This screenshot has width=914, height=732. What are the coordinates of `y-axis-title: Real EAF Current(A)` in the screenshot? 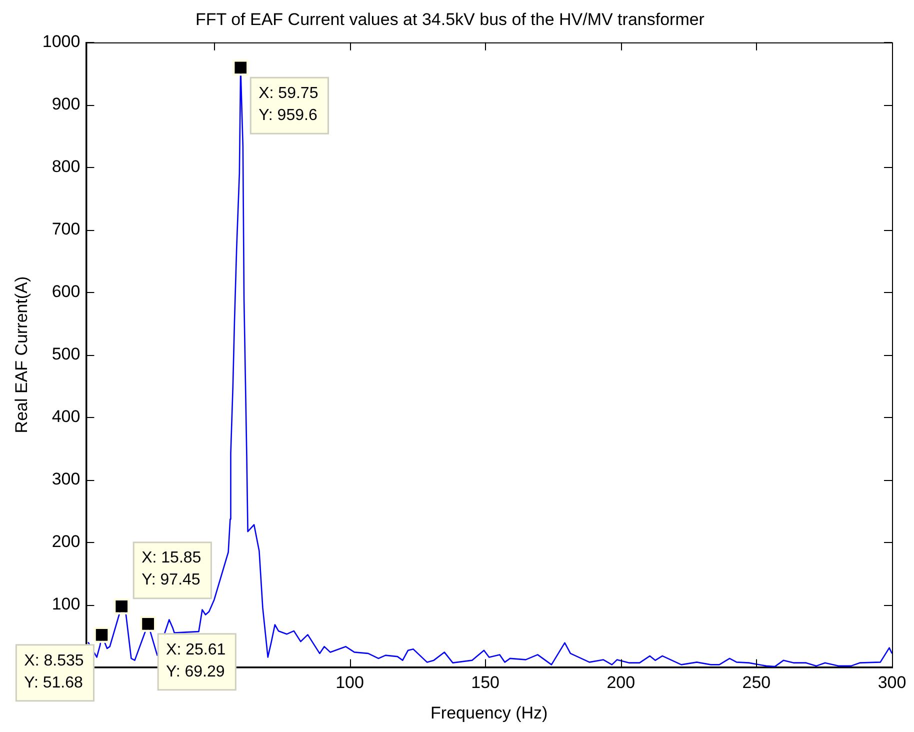 It's located at (21, 355).